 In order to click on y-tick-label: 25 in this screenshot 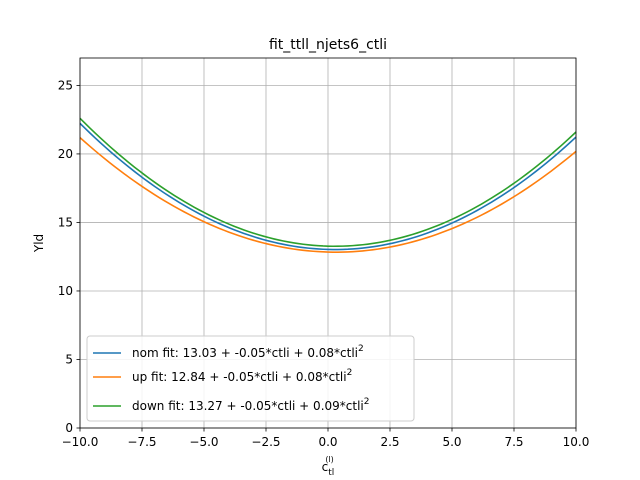, I will do `click(65, 85)`.